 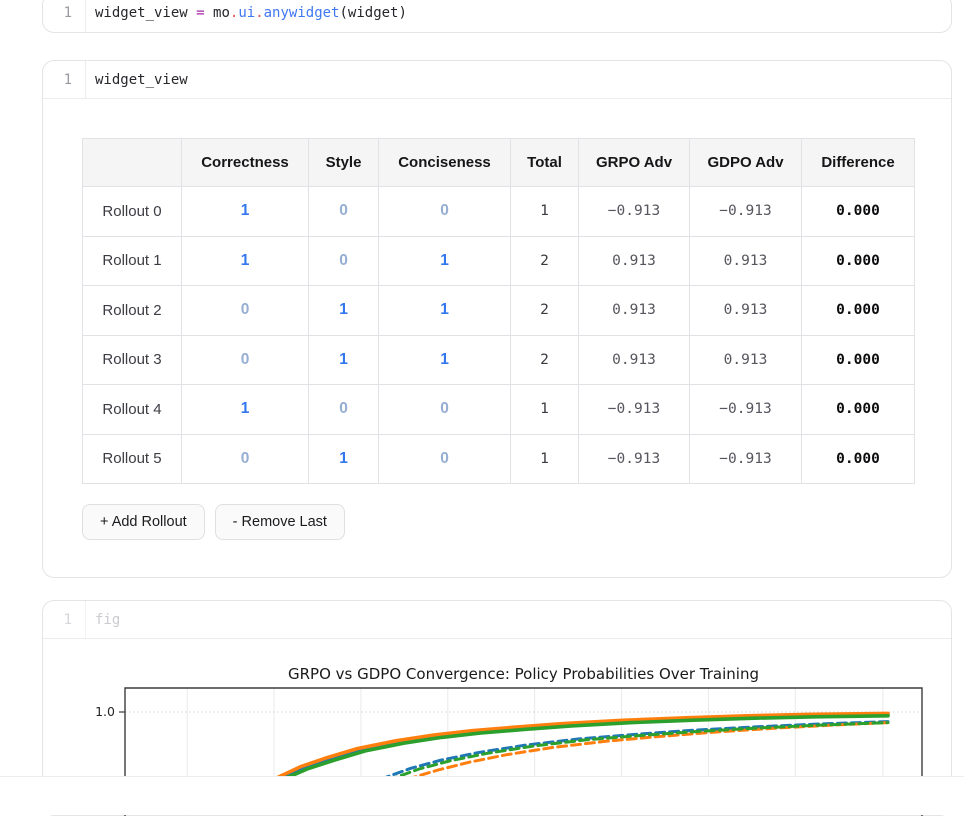 What do you see at coordinates (200, 13) in the screenshot?
I see `code-token-operator: =` at bounding box center [200, 13].